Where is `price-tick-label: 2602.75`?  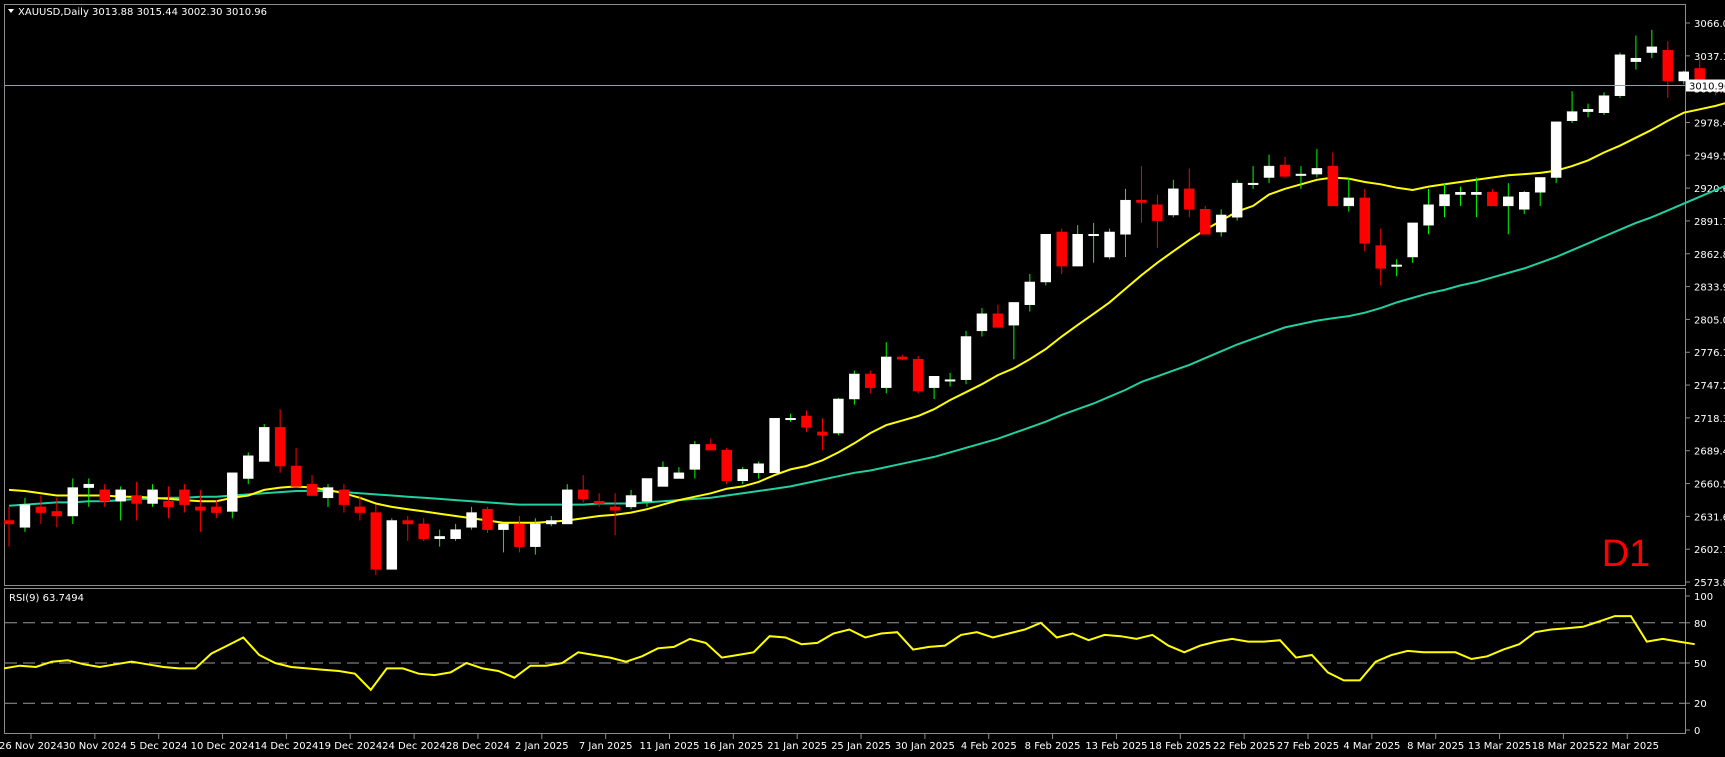 price-tick-label: 2602.75 is located at coordinates (1709, 550).